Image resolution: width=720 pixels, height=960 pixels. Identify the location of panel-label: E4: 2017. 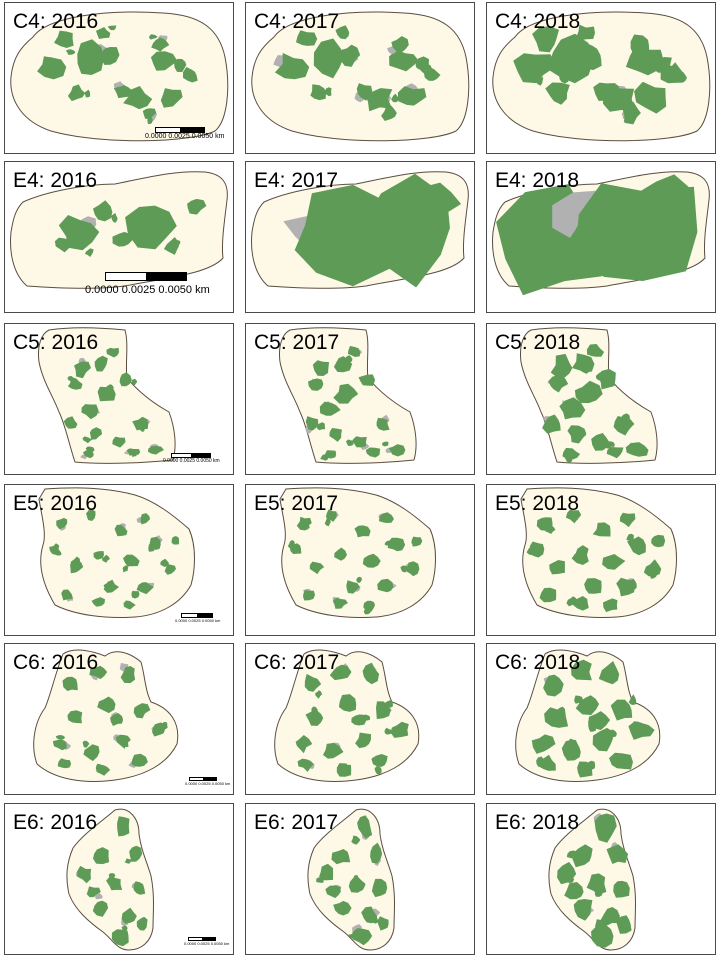
(296, 180).